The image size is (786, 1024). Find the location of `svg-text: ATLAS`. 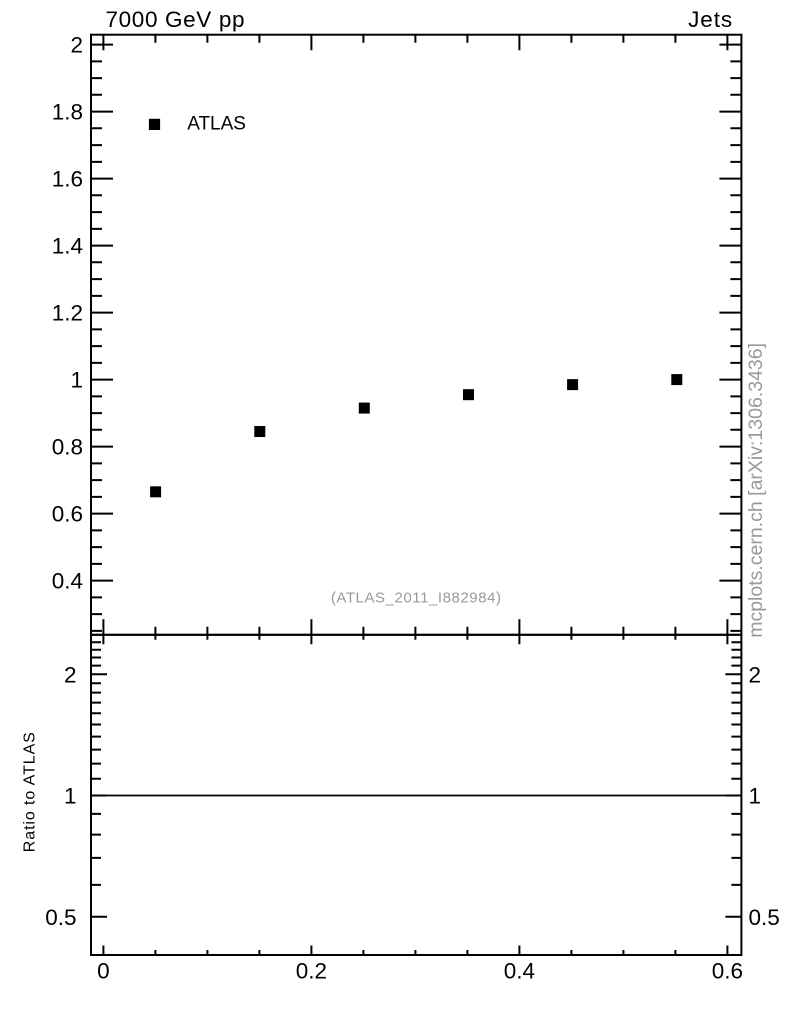

svg-text: ATLAS is located at coordinates (216, 124).